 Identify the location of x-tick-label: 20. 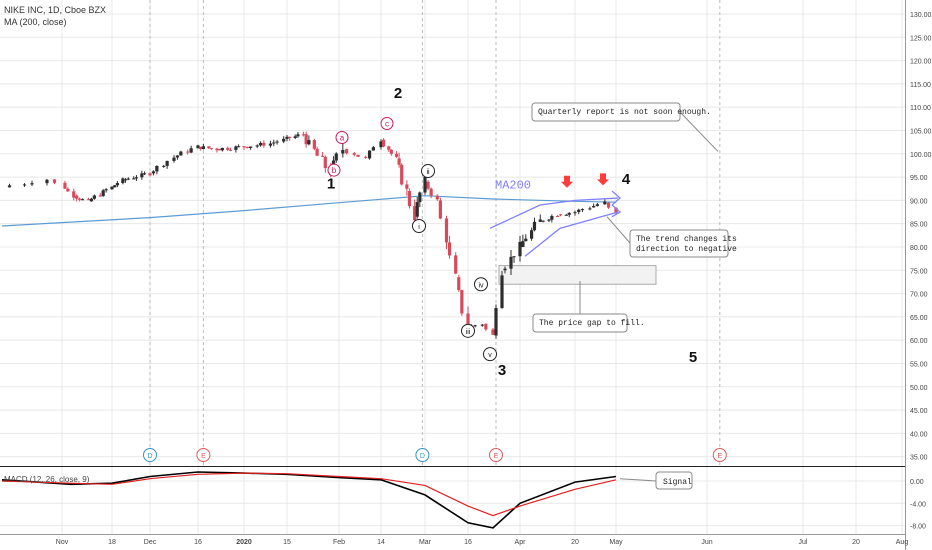
(856, 542).